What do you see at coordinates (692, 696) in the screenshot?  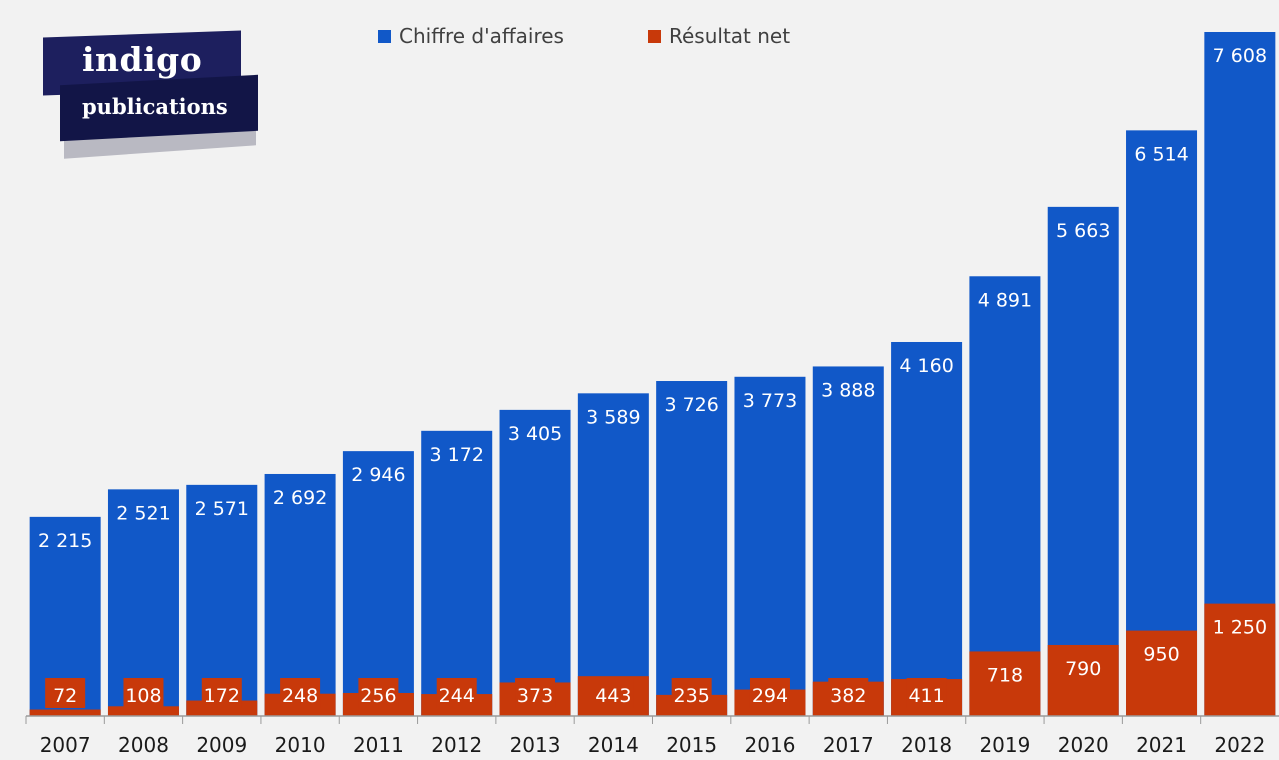 I see `label-net-2015: 235` at bounding box center [692, 696].